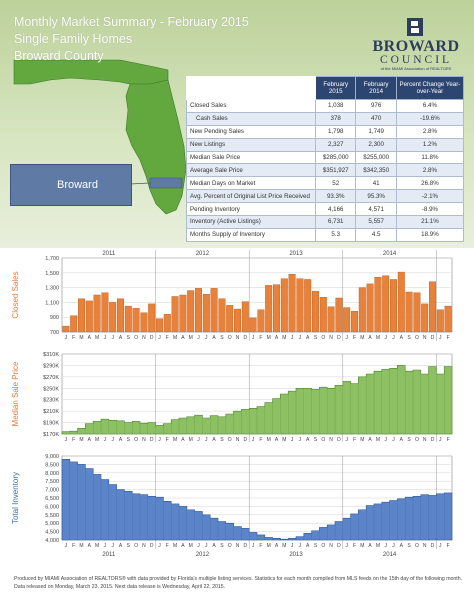 This screenshot has width=474, height=616. What do you see at coordinates (52, 507) in the screenshot?
I see `y-tick-label: 6,000` at bounding box center [52, 507].